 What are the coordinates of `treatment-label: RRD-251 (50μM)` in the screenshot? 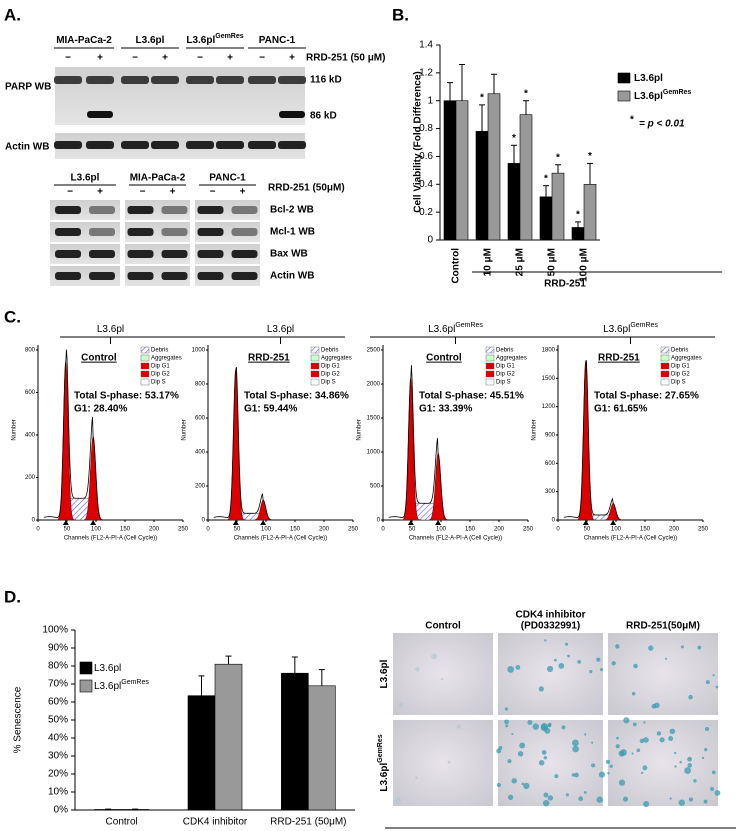 It's located at (306, 188).